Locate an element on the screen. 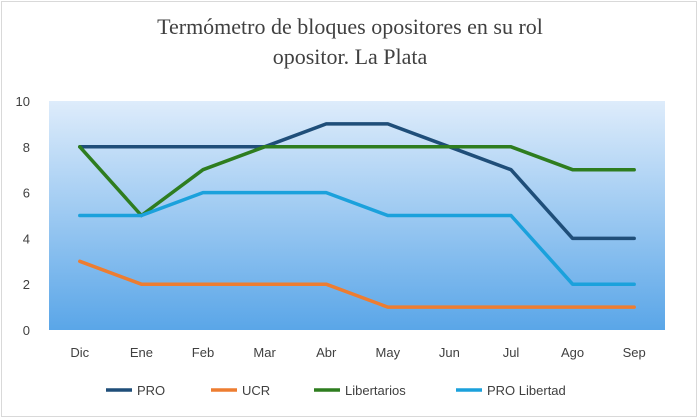 Image resolution: width=700 pixels, height=420 pixels. y-tick-label: 10 is located at coordinates (23, 101).